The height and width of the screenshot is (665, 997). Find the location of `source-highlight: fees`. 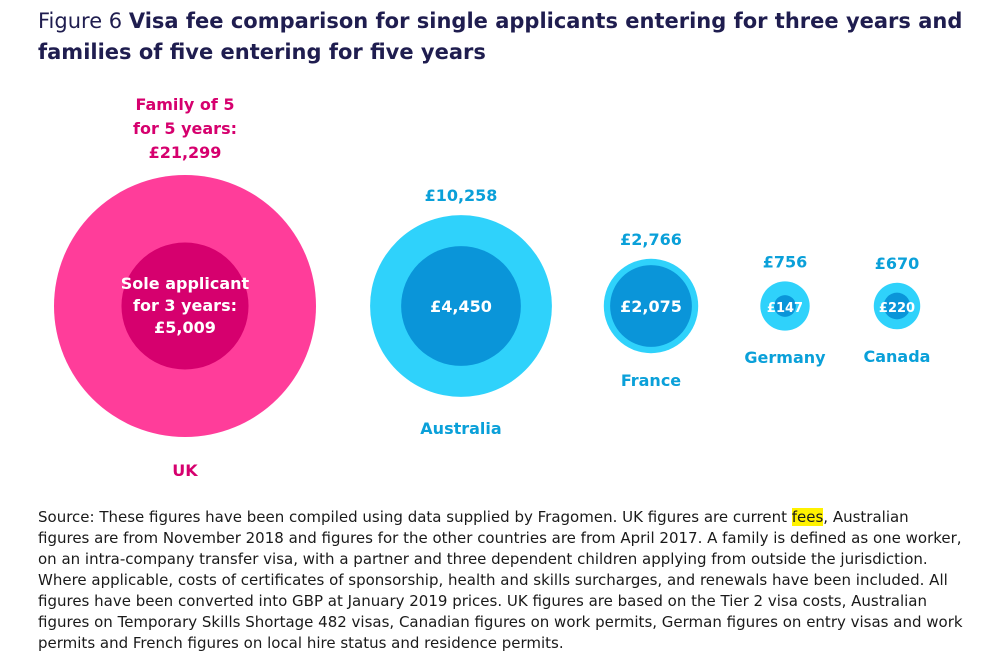

source-highlight: fees is located at coordinates (807, 517).